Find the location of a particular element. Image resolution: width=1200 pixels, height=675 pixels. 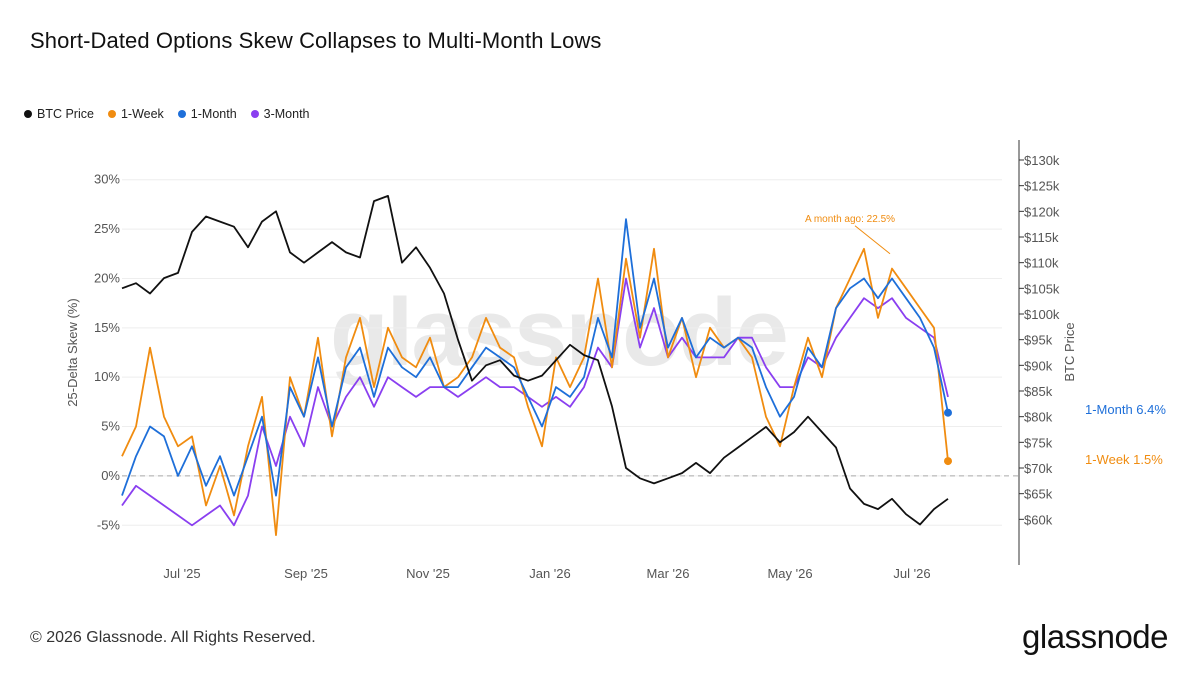

legend-item-1-week: 1-Week is located at coordinates (135, 114).